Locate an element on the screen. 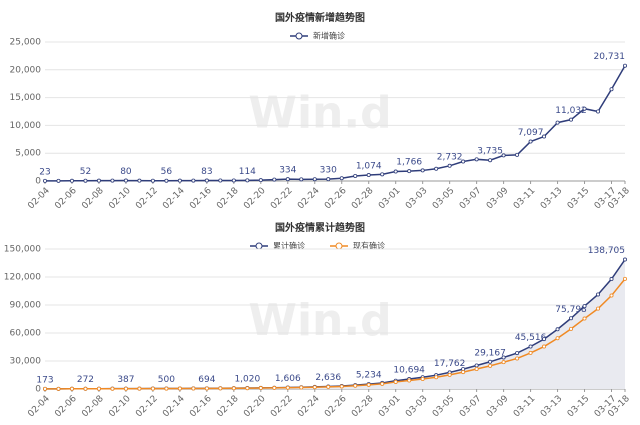 This screenshot has height=425, width=640. data-label: 80 is located at coordinates (126, 172).